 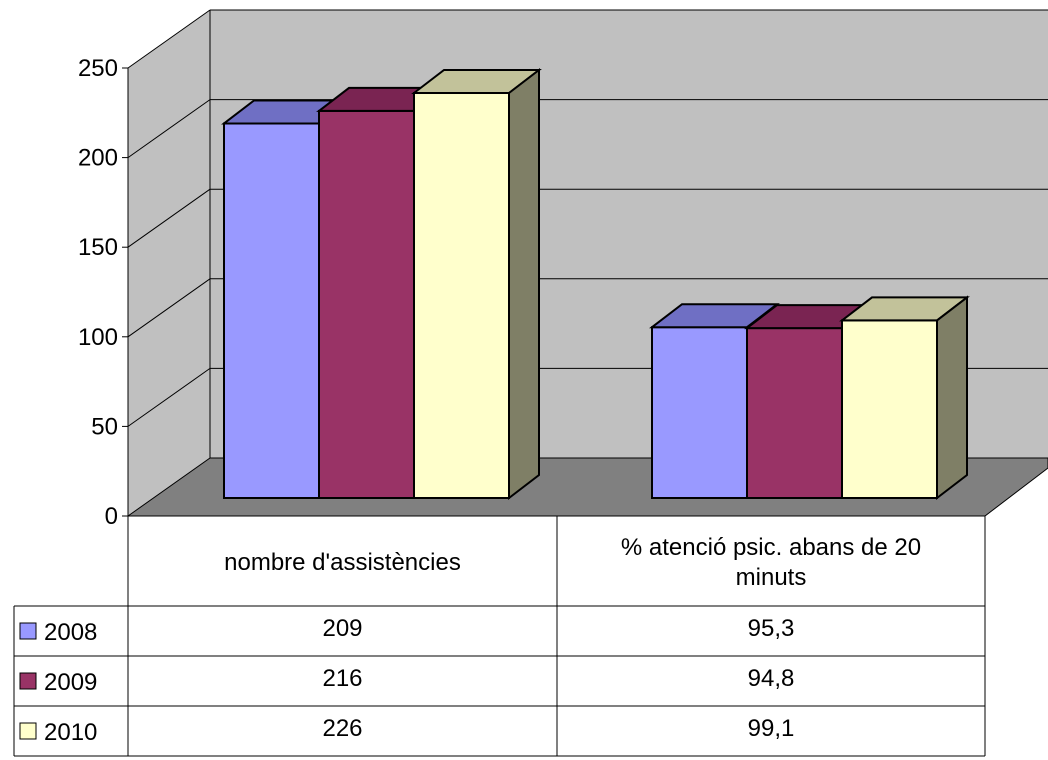 What do you see at coordinates (771, 628) in the screenshot?
I see `data-value-label: 95,3` at bounding box center [771, 628].